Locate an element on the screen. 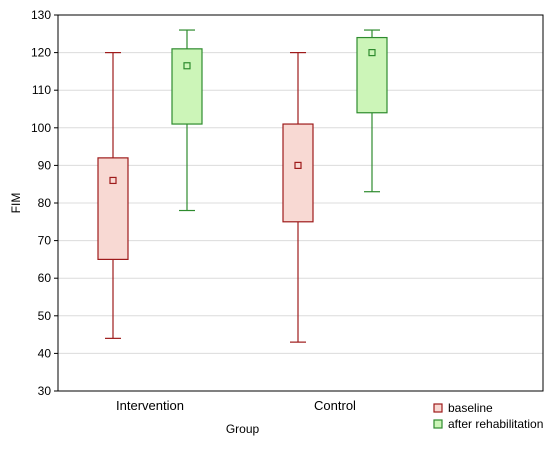  legend-label: after rehabilitation is located at coordinates (495, 424).